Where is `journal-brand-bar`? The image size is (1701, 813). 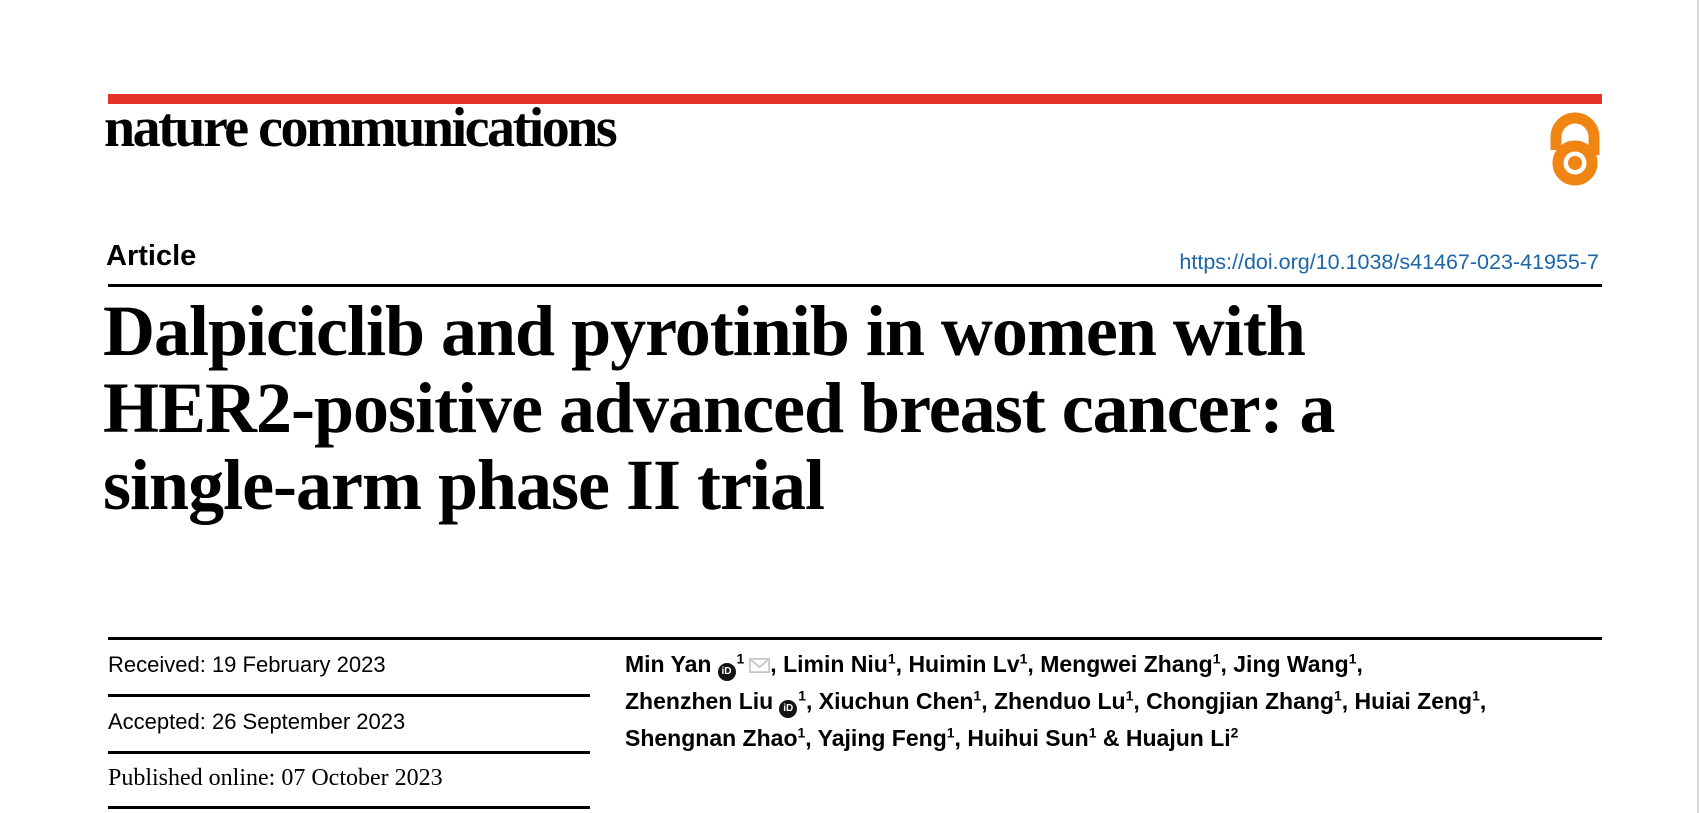
journal-brand-bar is located at coordinates (855, 99).